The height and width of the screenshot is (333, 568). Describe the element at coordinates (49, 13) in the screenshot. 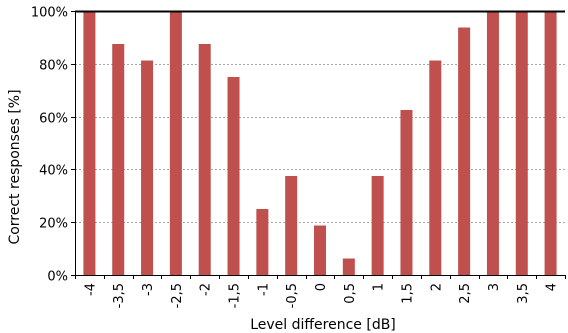

I see `y-tick-label: 100%` at that location.